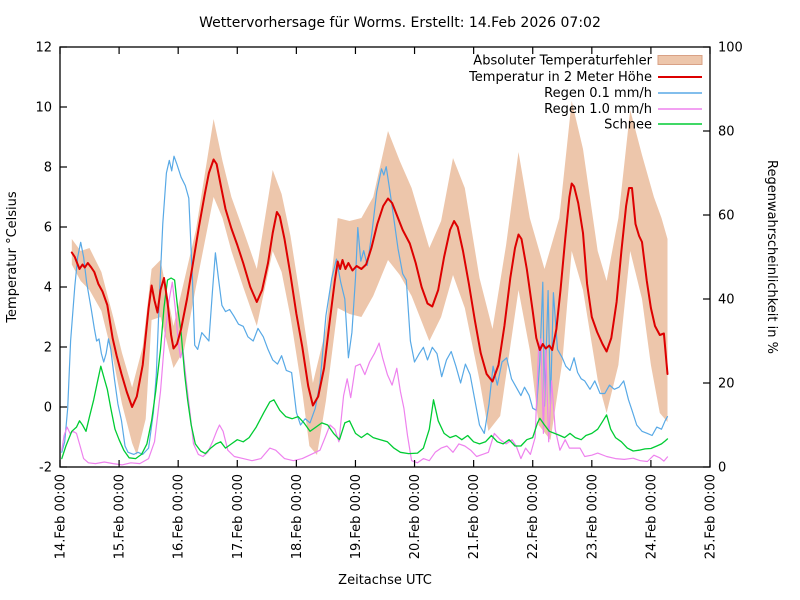  Describe the element at coordinates (43, 48) in the screenshot. I see `y-tick-label-left: 12` at that location.